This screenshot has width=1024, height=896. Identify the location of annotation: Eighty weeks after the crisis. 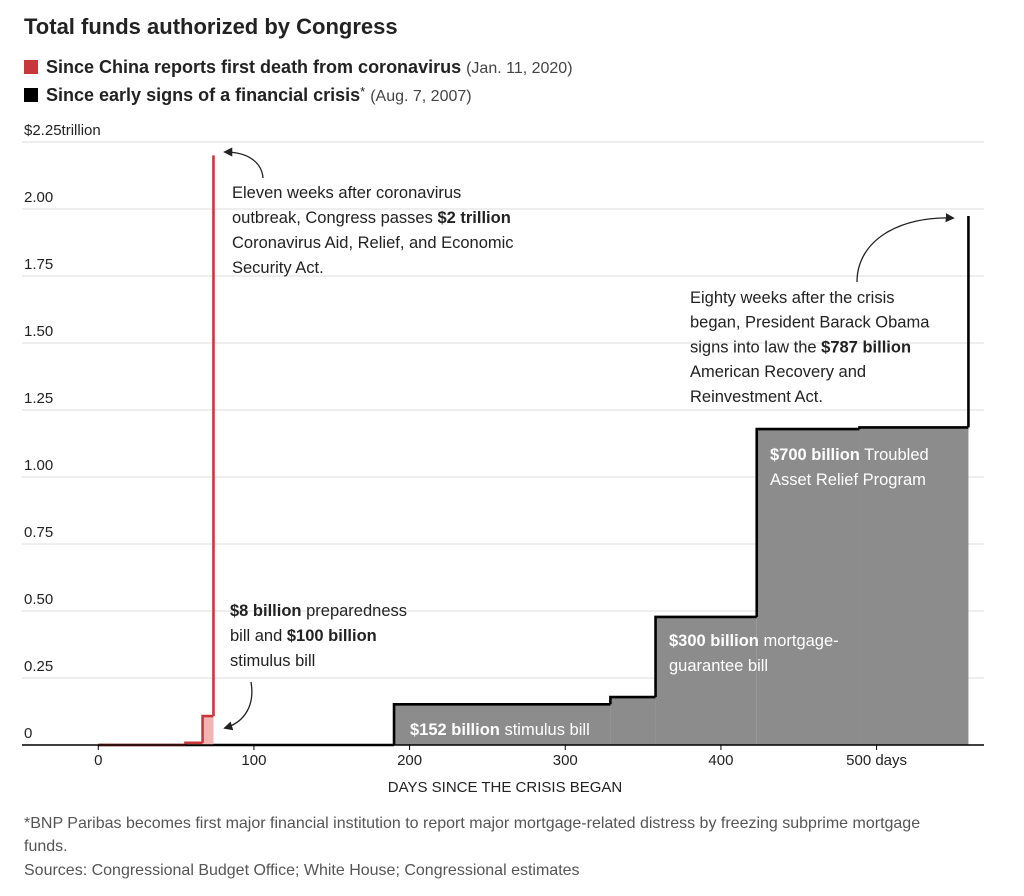
(792, 298).